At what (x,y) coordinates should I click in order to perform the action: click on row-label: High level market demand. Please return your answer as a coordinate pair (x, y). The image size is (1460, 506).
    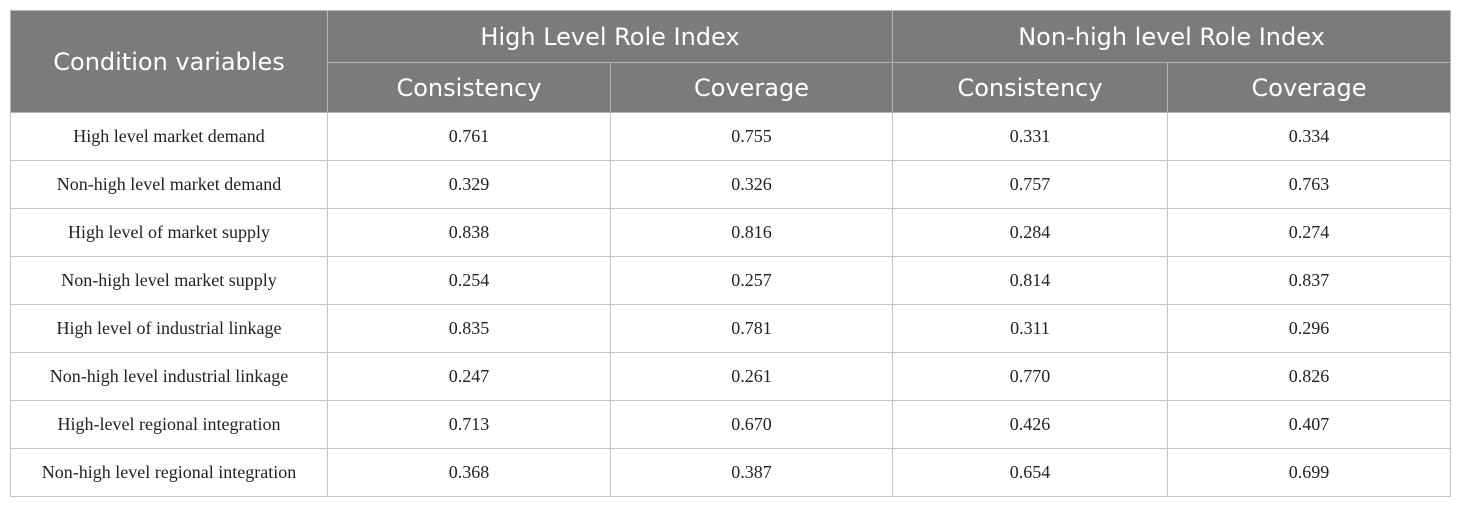
    Looking at the image, I should click on (169, 136).